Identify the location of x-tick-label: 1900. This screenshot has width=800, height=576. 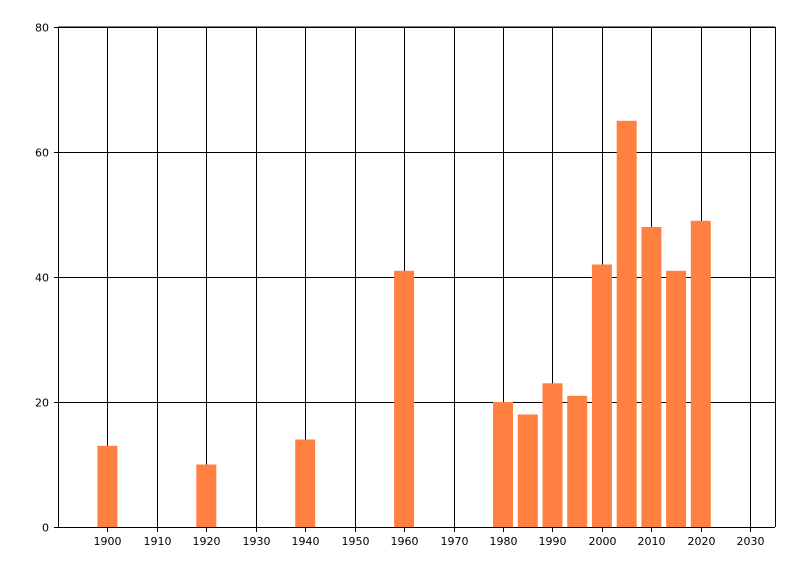
(108, 541).